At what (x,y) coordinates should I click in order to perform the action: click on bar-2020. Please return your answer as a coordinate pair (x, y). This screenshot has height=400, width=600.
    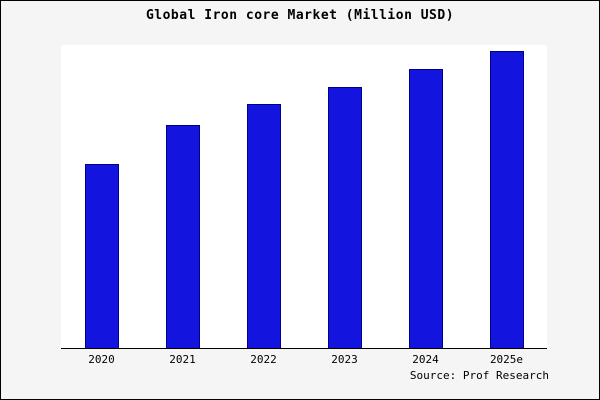
    Looking at the image, I should click on (101, 255).